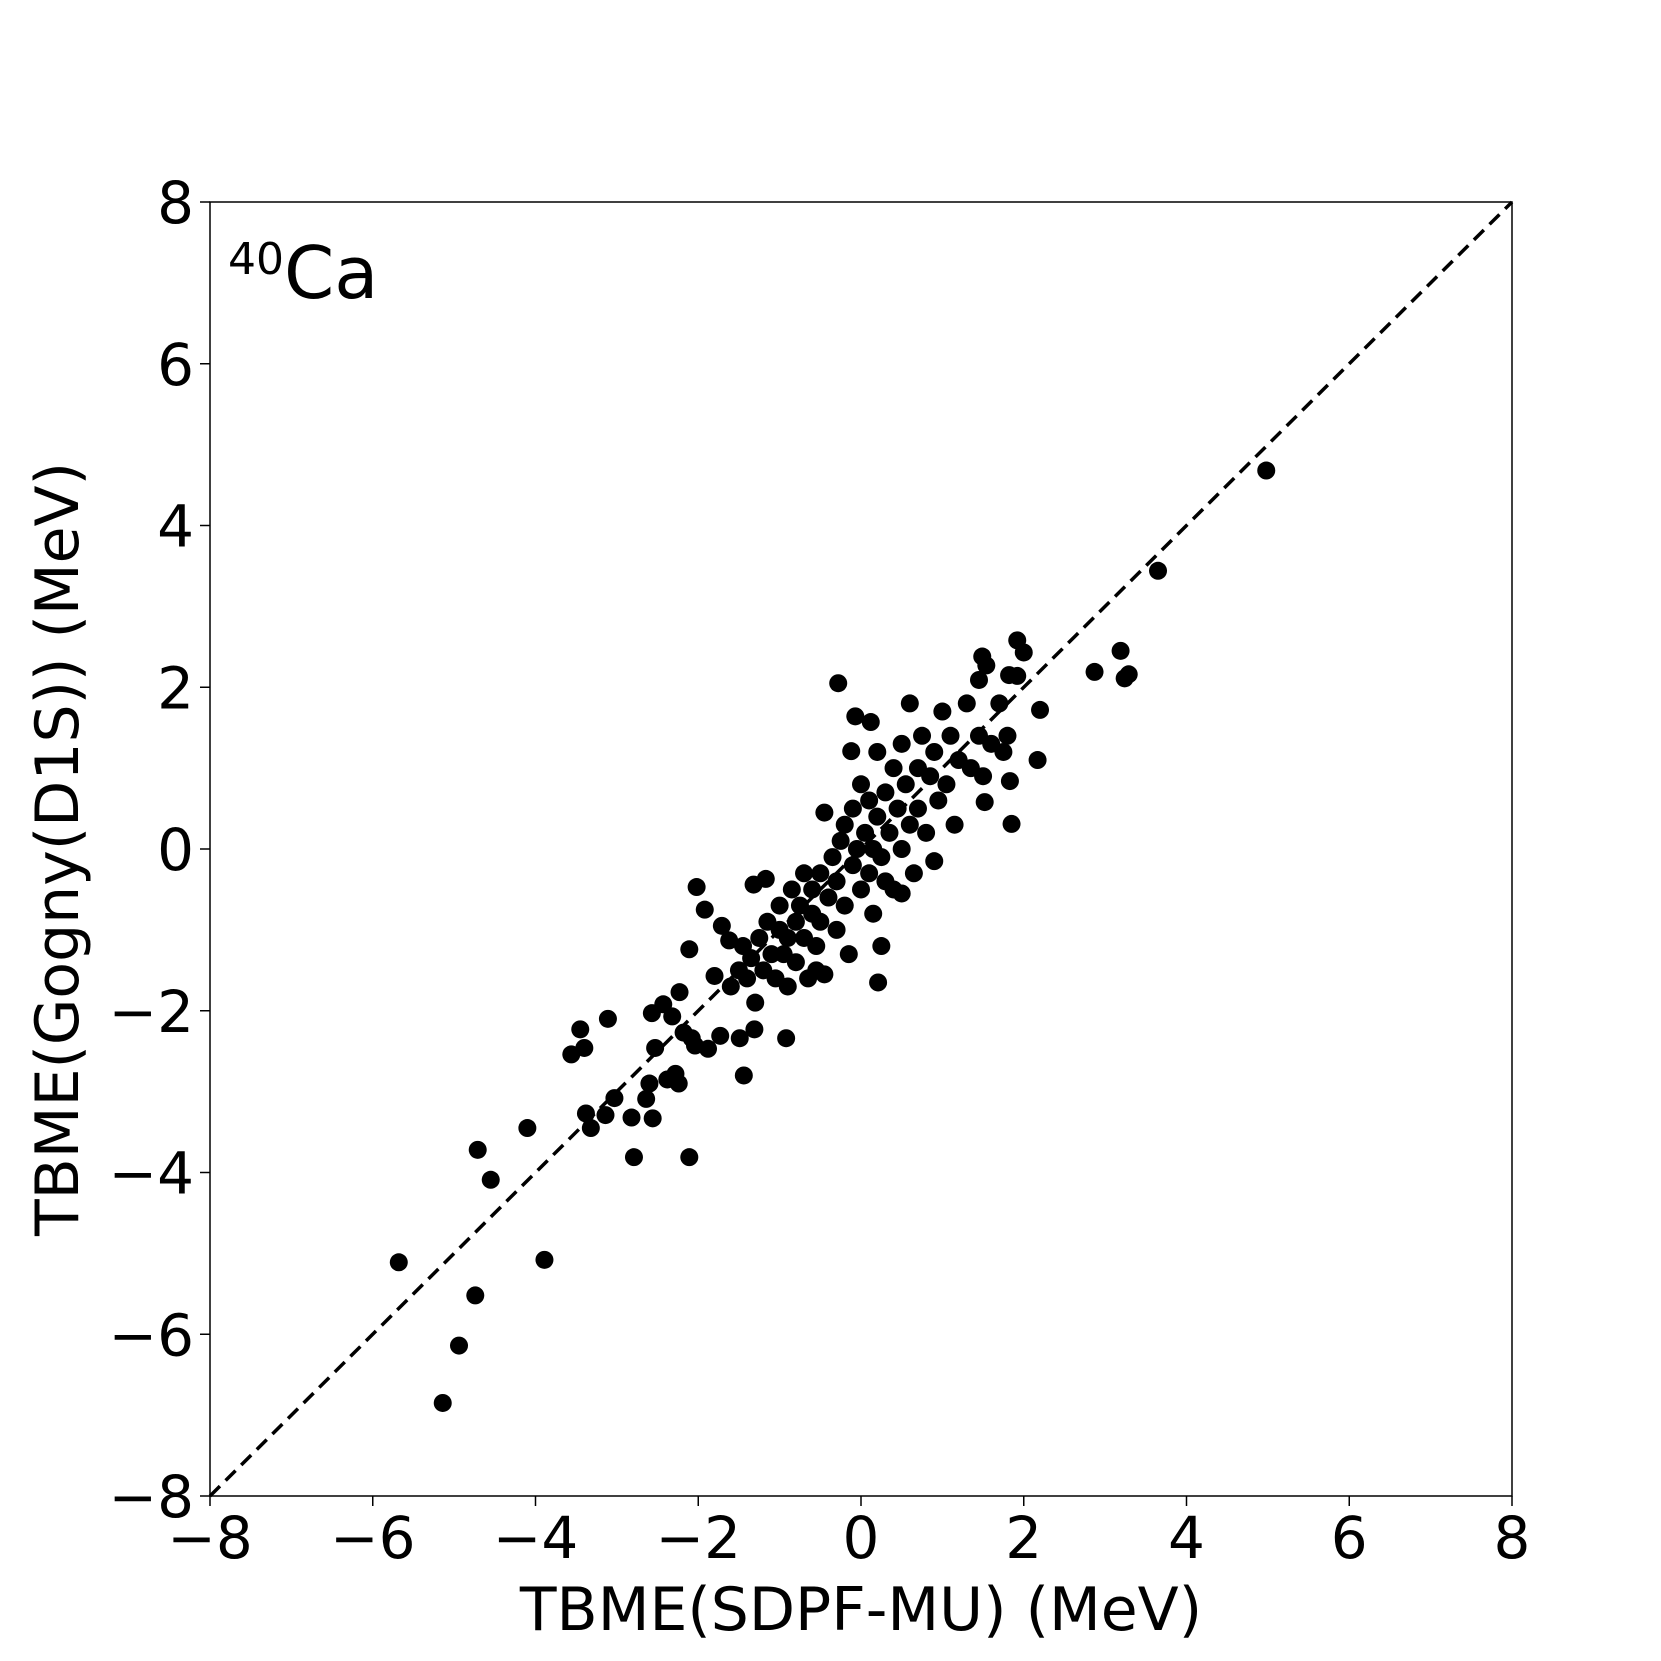  What do you see at coordinates (536, 1538) in the screenshot?
I see `x-tick-label: −4` at bounding box center [536, 1538].